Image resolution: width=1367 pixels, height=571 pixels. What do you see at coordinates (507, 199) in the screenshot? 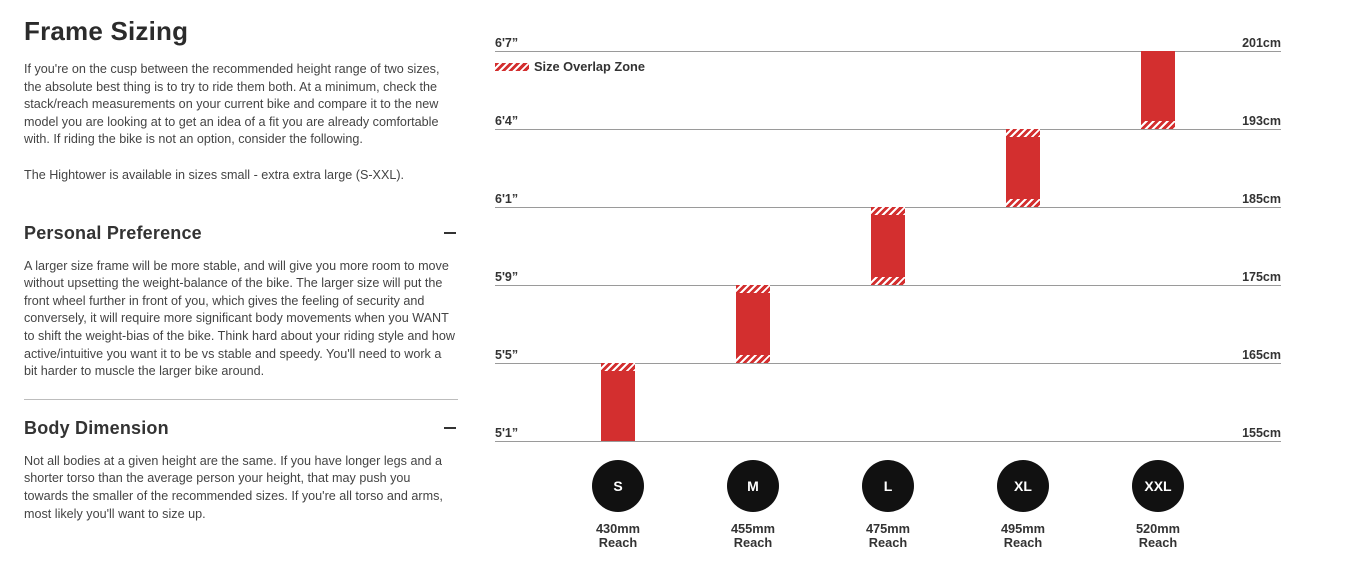
I see `height-label-imperial: 6'1”` at bounding box center [507, 199].